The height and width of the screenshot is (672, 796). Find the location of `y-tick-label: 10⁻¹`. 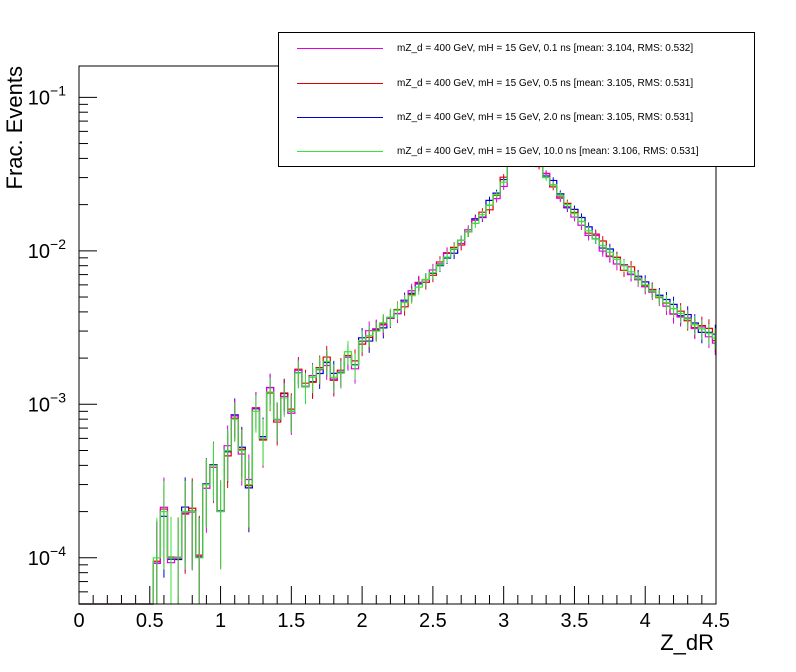

y-tick-label: 10⁻¹ is located at coordinates (47, 95).